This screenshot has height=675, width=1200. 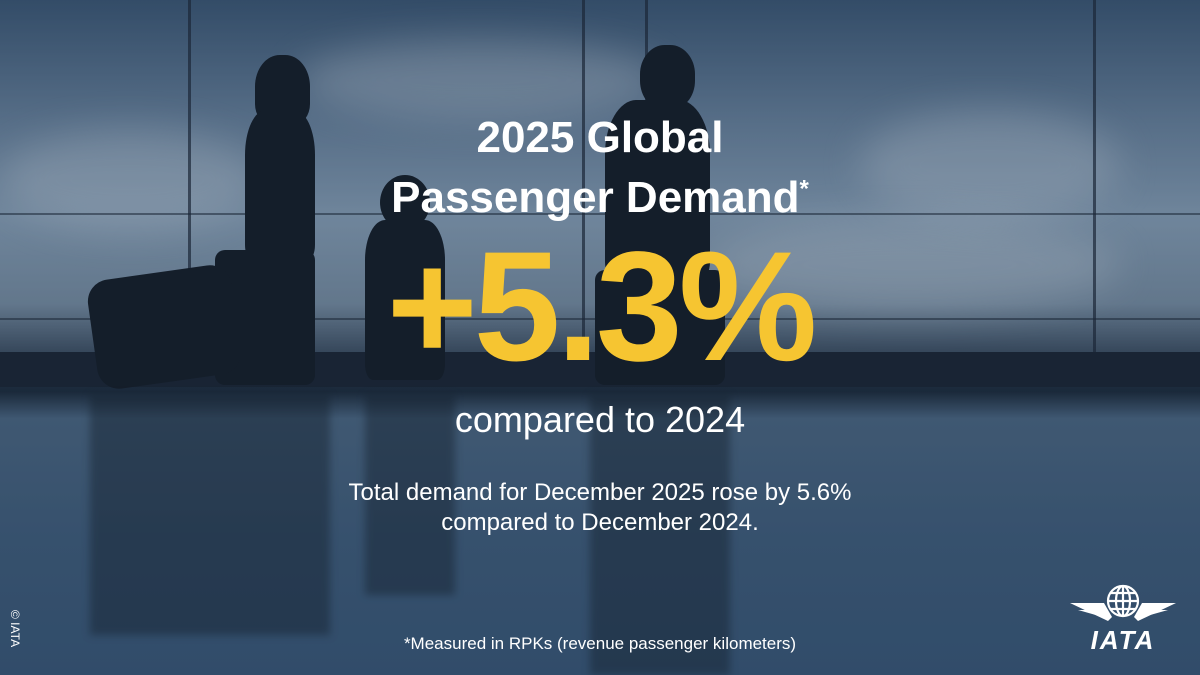 I want to click on iata-logo: IATA, so click(x=1123, y=619).